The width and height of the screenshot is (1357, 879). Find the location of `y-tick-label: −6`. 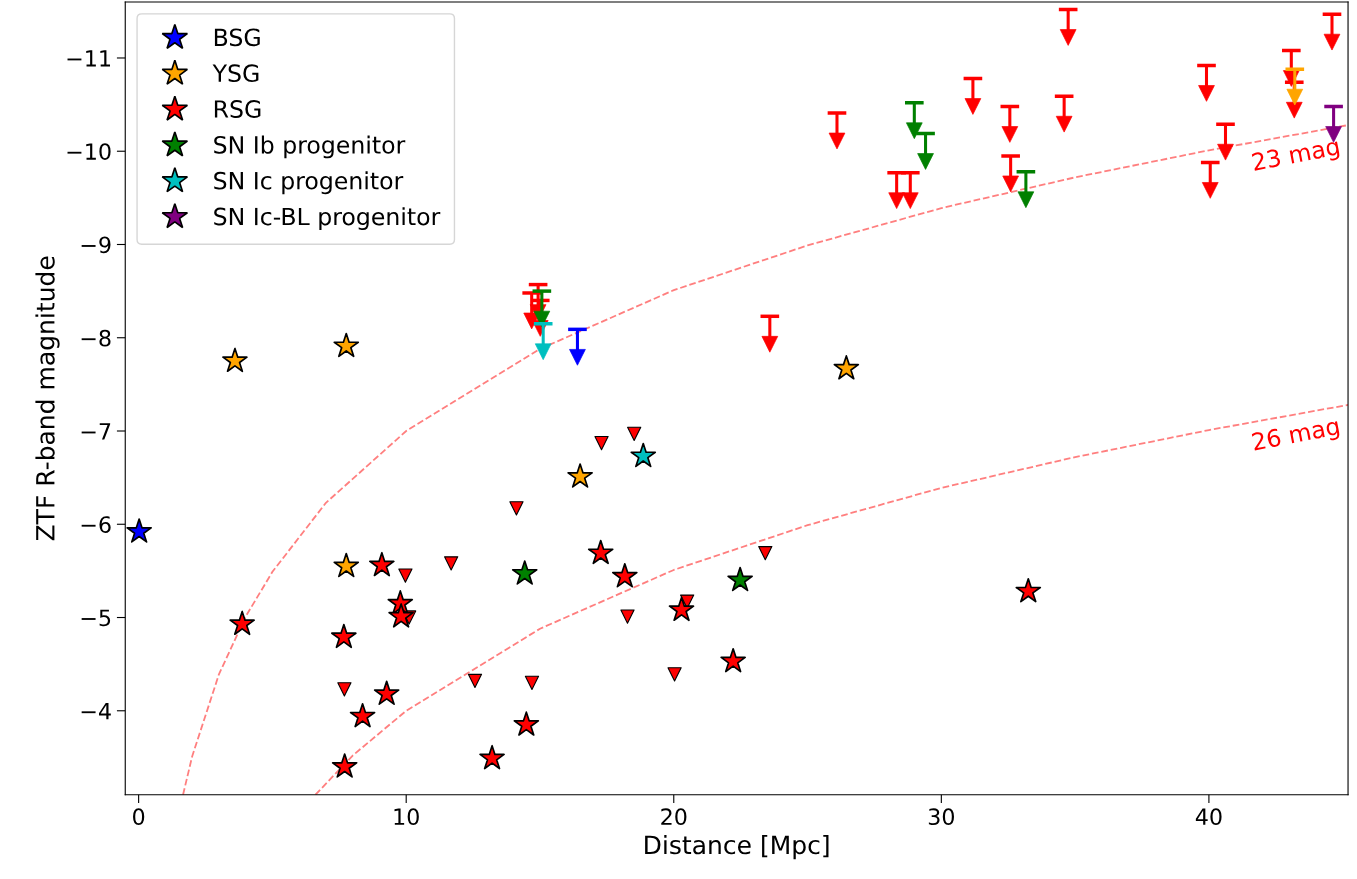

y-tick-label: −6 is located at coordinates (96, 525).